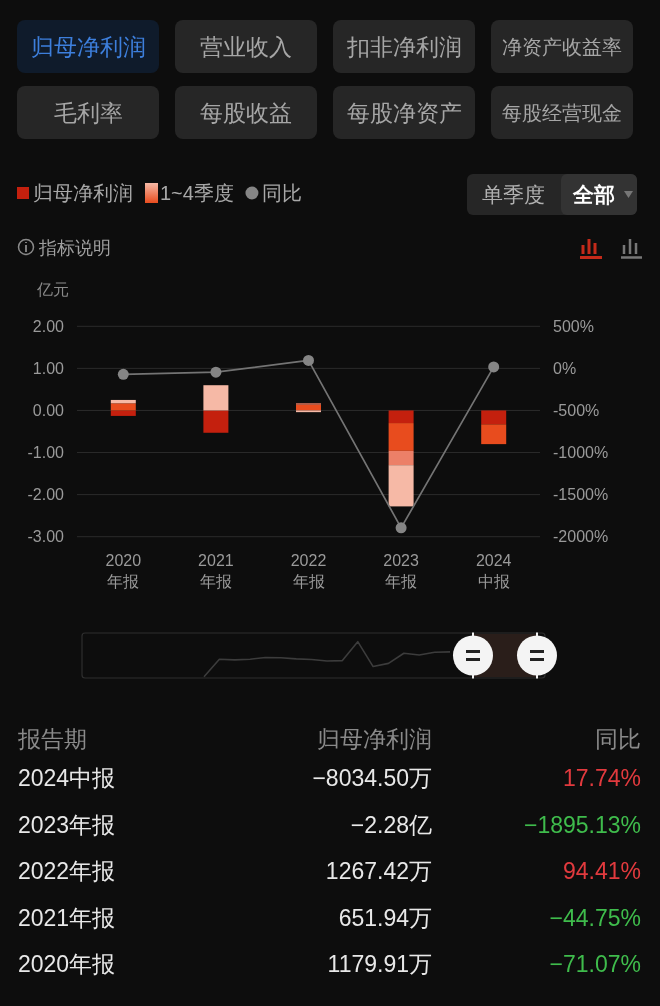 This screenshot has width=660, height=1006. Describe the element at coordinates (595, 964) in the screenshot. I see `text: −71.07%` at that location.